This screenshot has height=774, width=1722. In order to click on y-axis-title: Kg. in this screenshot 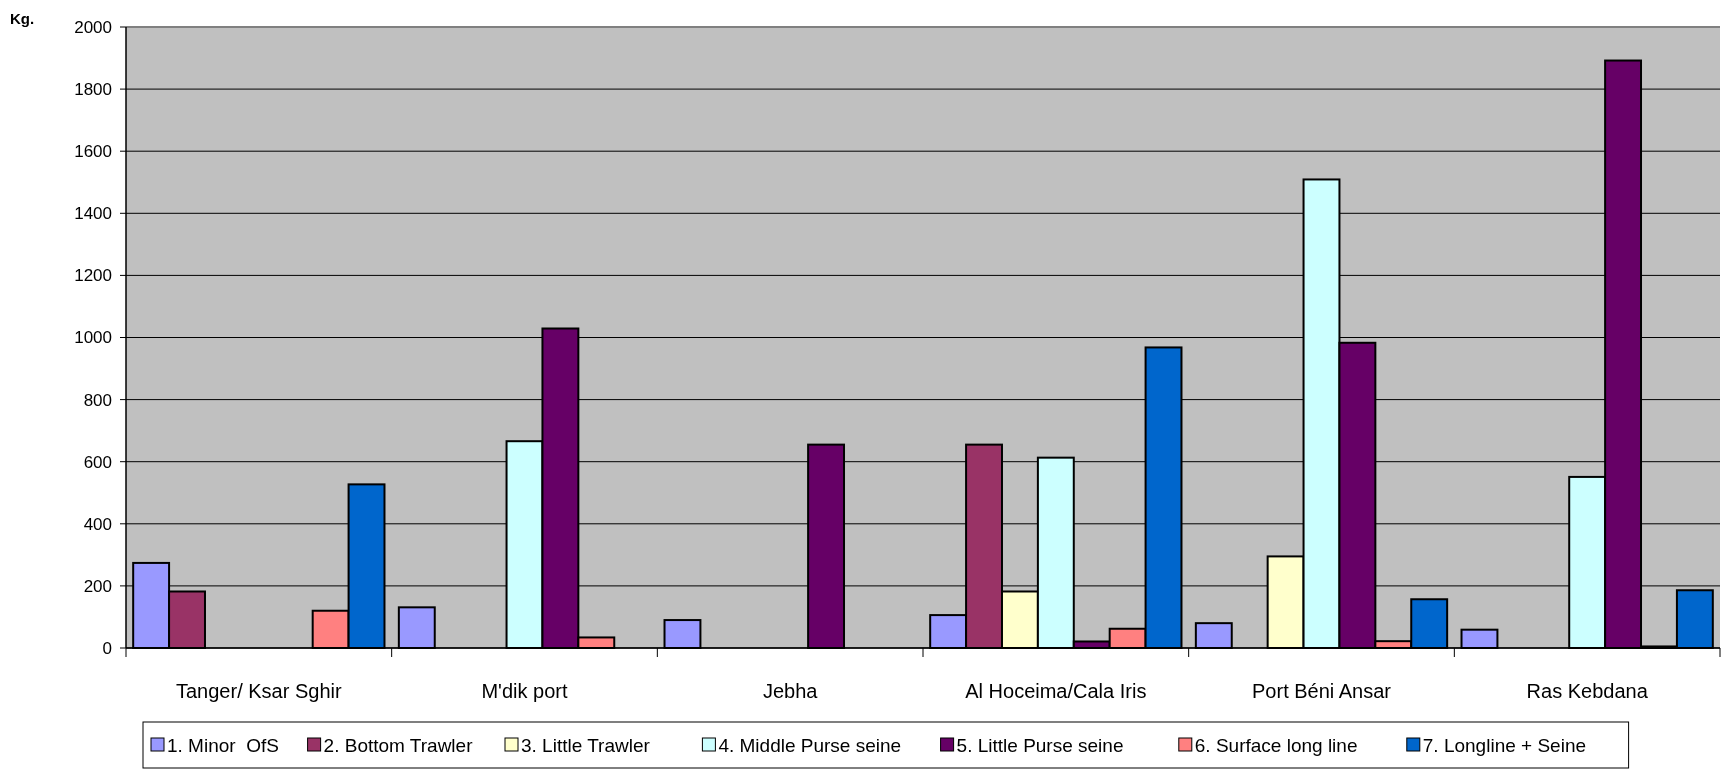, I will do `click(22, 18)`.